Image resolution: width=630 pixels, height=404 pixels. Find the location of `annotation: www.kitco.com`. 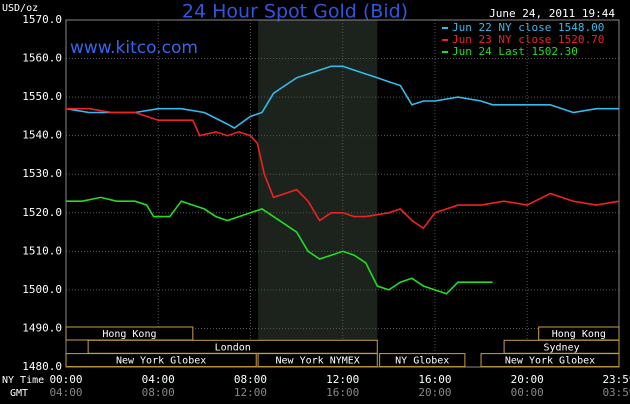

annotation: www.kitco.com is located at coordinates (134, 48).